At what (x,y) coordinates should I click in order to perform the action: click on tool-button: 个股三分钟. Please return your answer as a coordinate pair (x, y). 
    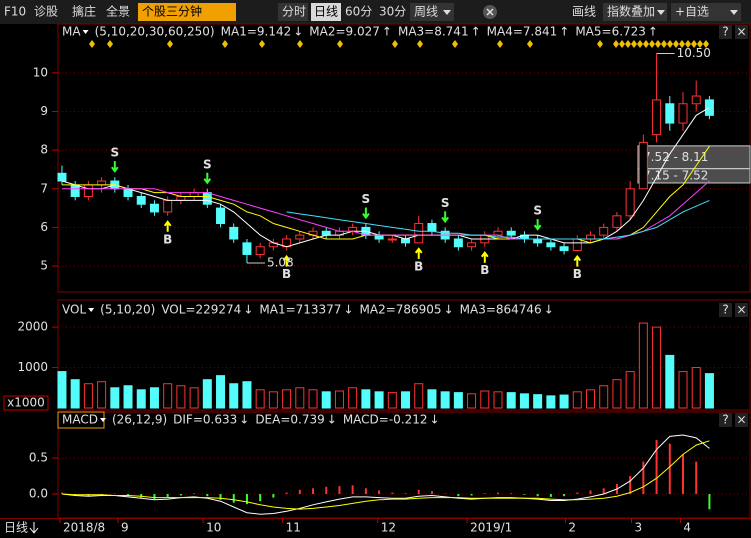
    Looking at the image, I should click on (172, 11).